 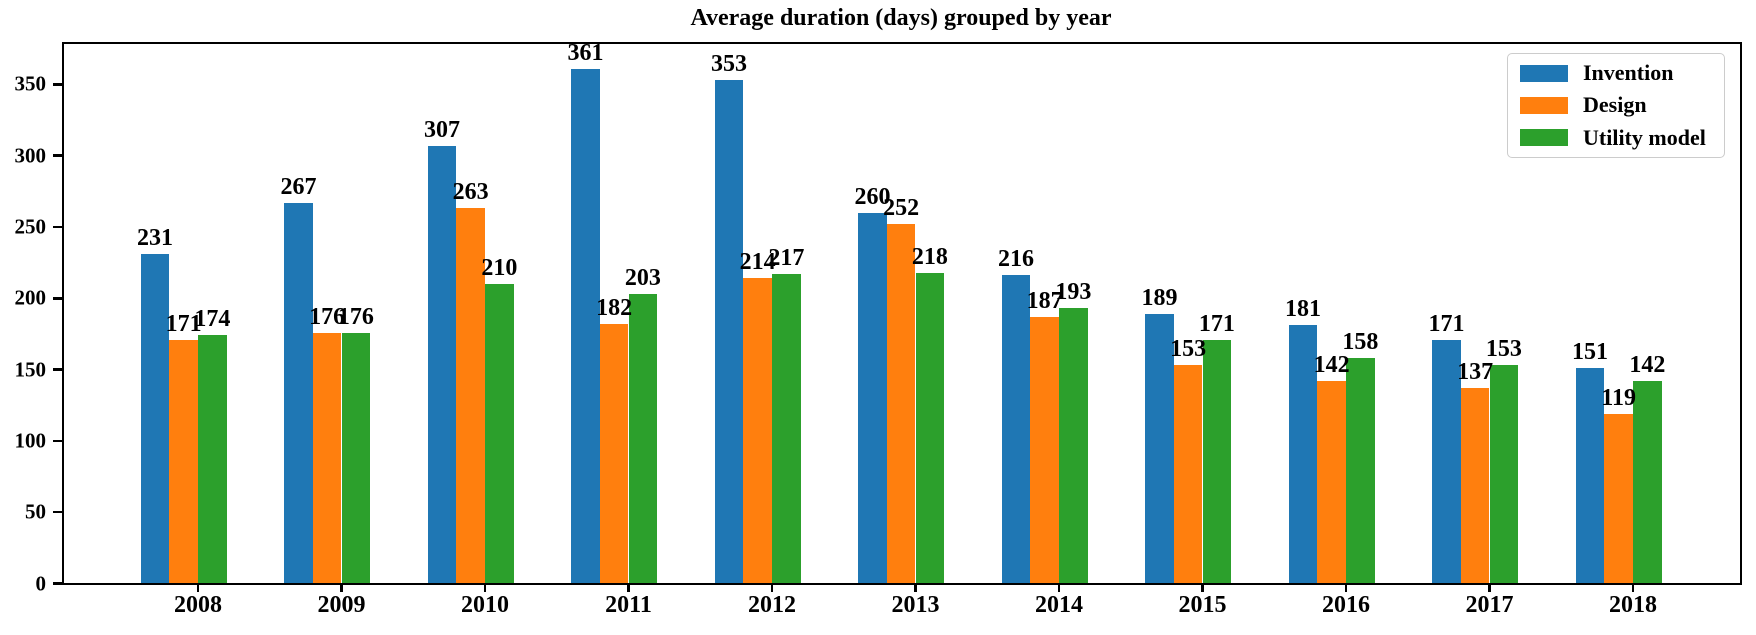 I want to click on legend: Invention Design Utility model, so click(x=1616, y=105).